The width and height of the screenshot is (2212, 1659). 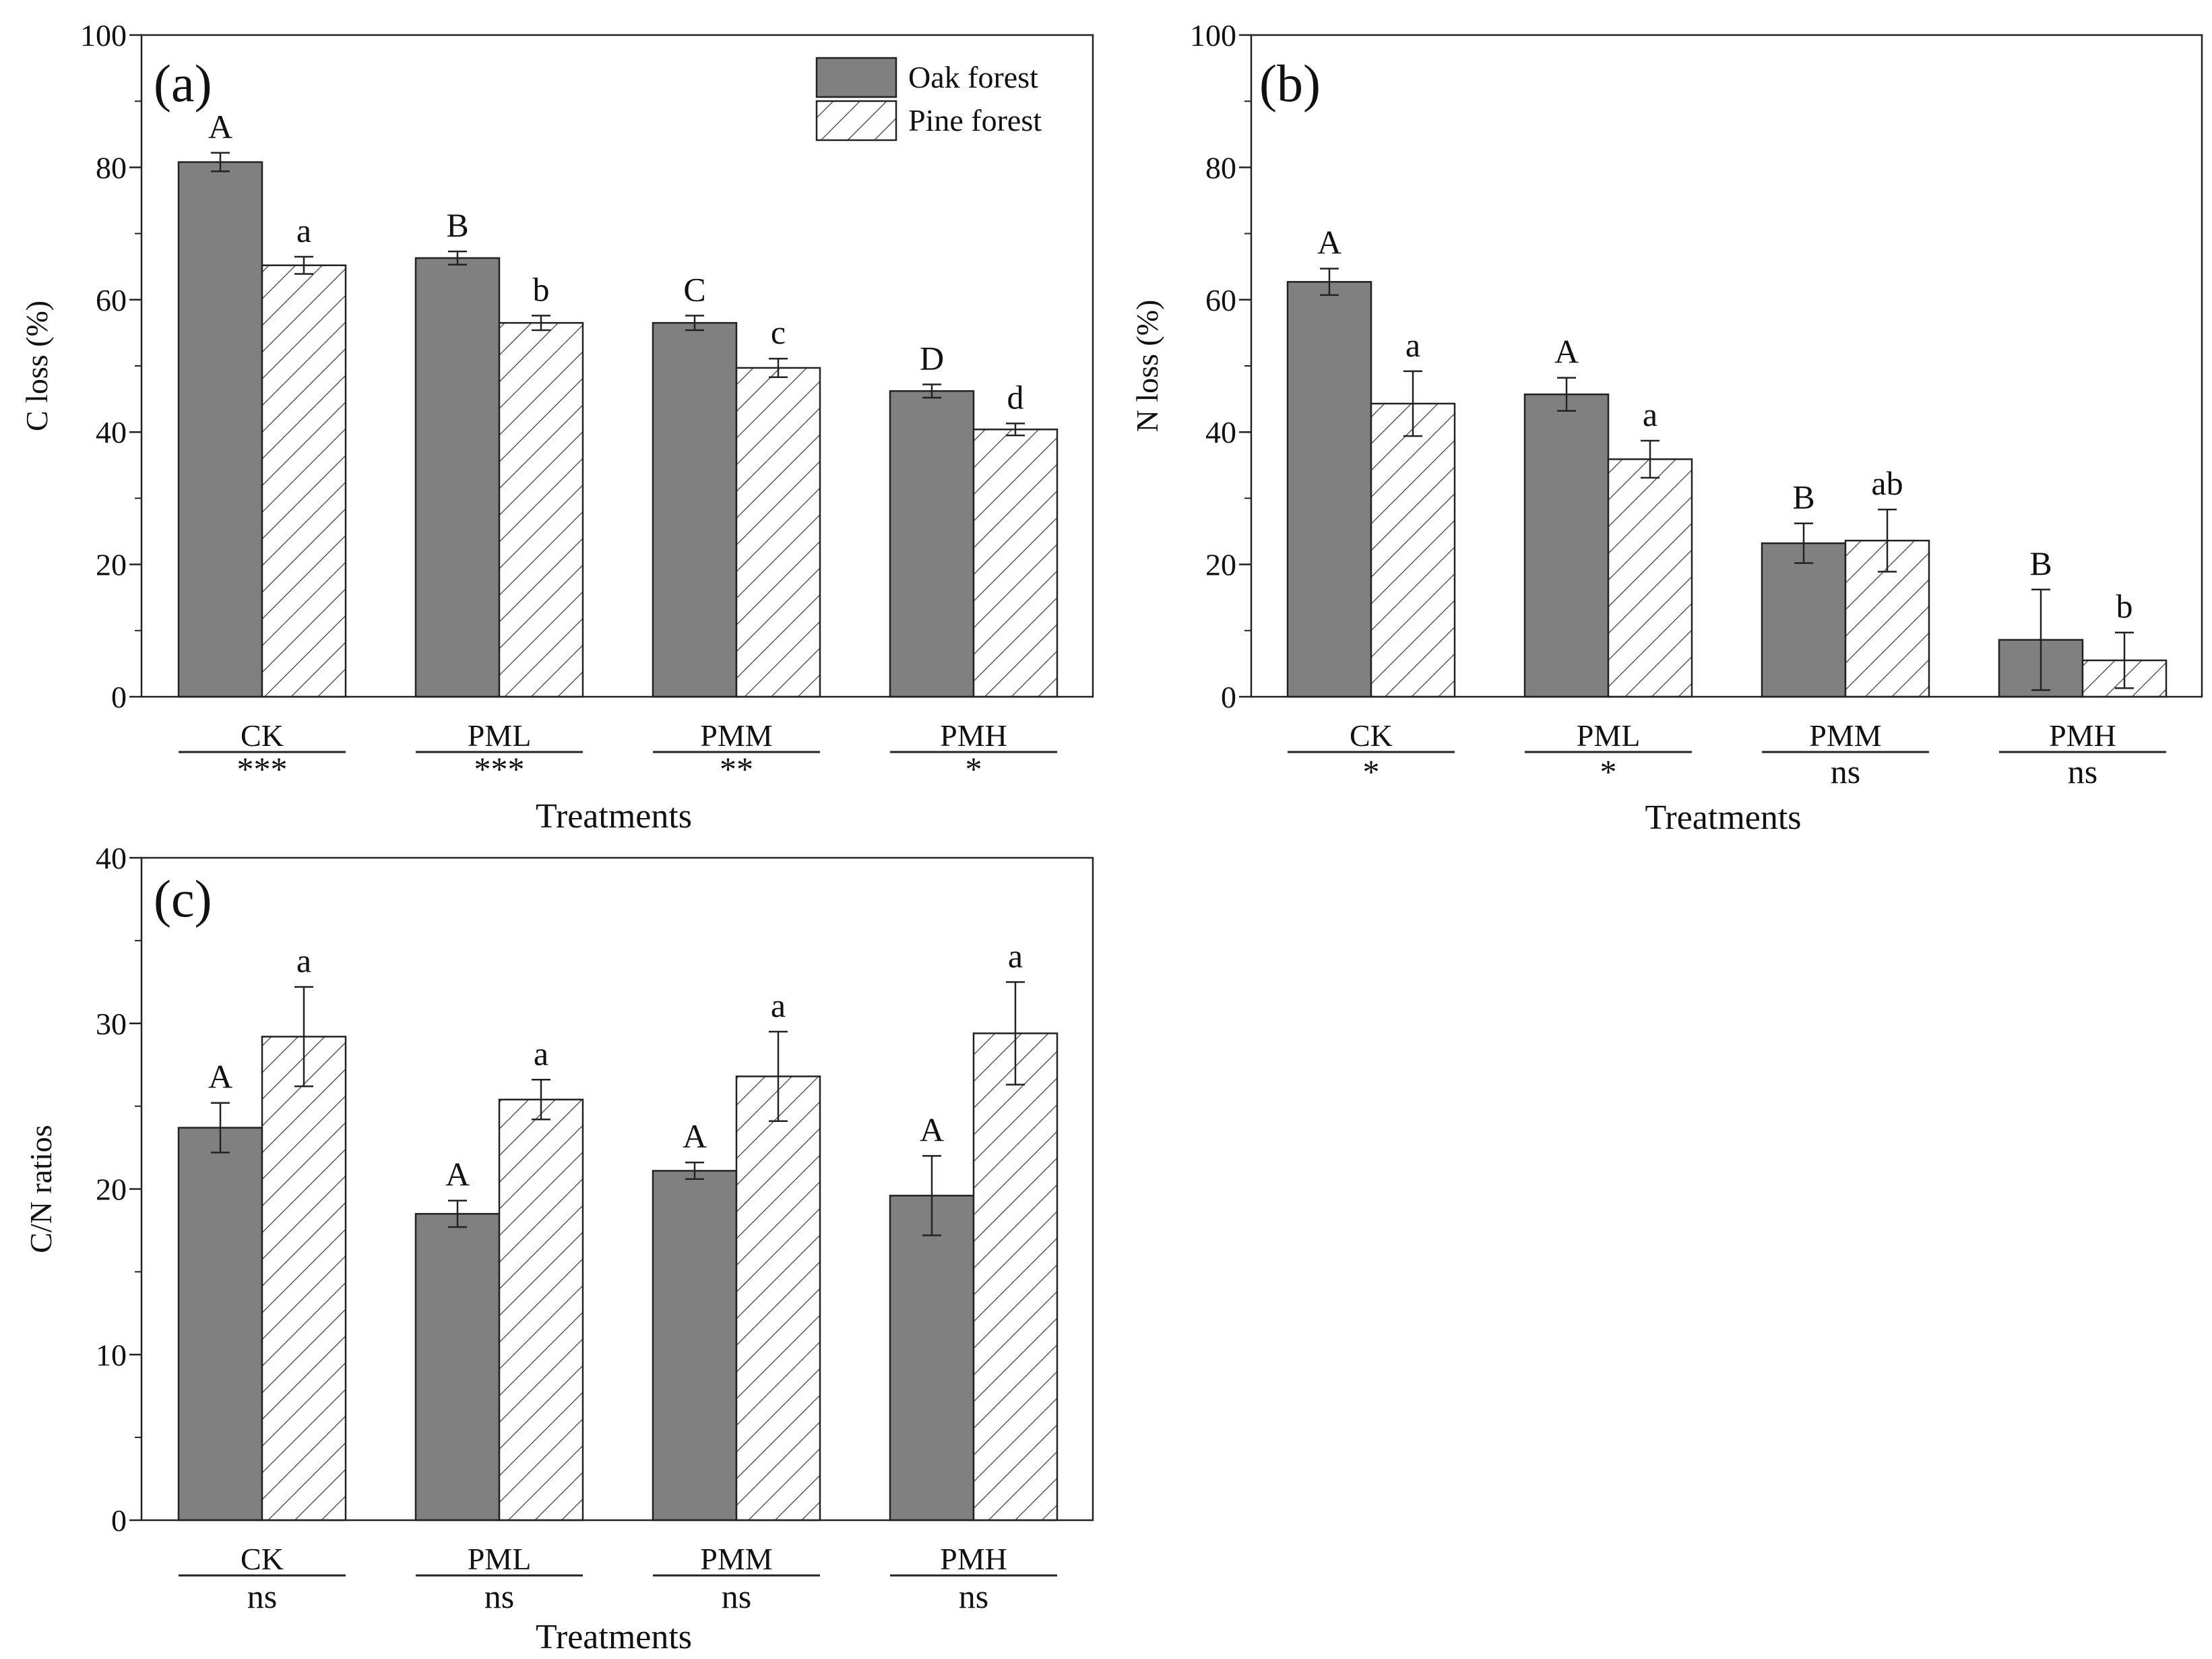 What do you see at coordinates (856, 77) in the screenshot?
I see `legend-swatch-oak` at bounding box center [856, 77].